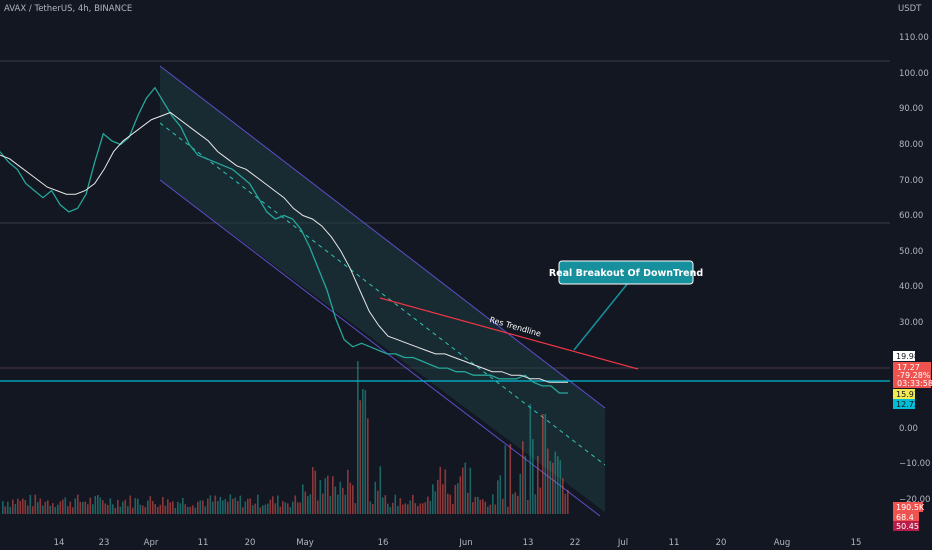 The width and height of the screenshot is (932, 550). I want to click on y-tick-label: −10.00, so click(914, 464).